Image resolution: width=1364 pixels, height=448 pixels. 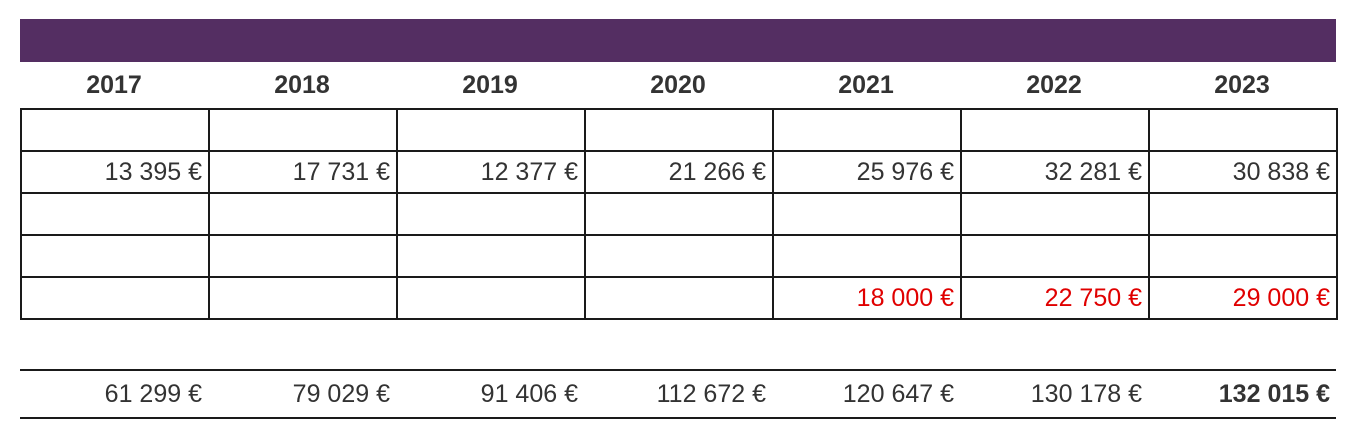 I want to click on total-cell: 120 647 €, so click(x=898, y=394).